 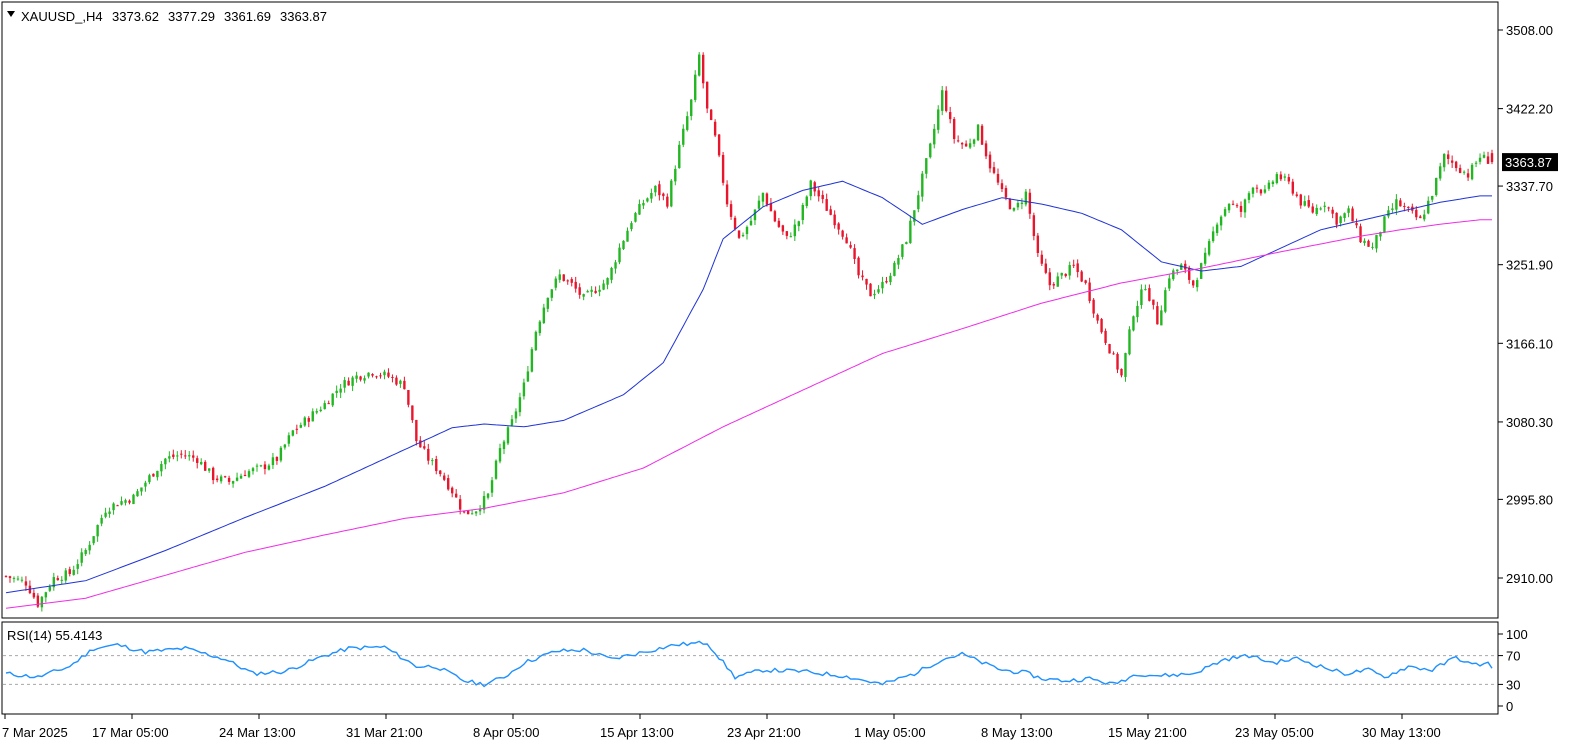 I want to click on time-tick-label: 15 May 21:00, so click(x=1147, y=732).